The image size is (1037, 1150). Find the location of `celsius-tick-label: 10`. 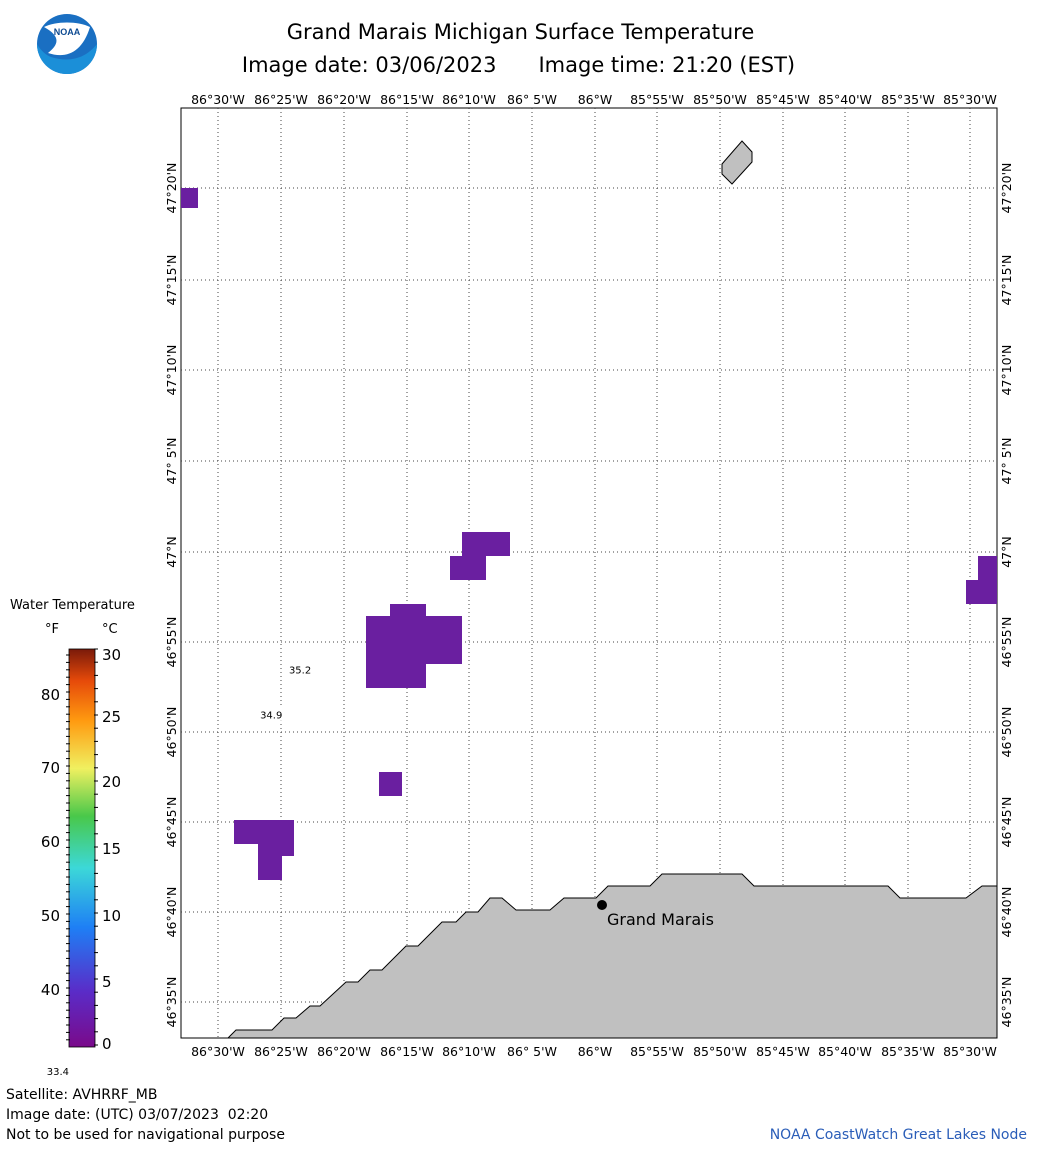

celsius-tick-label: 10 is located at coordinates (112, 916).